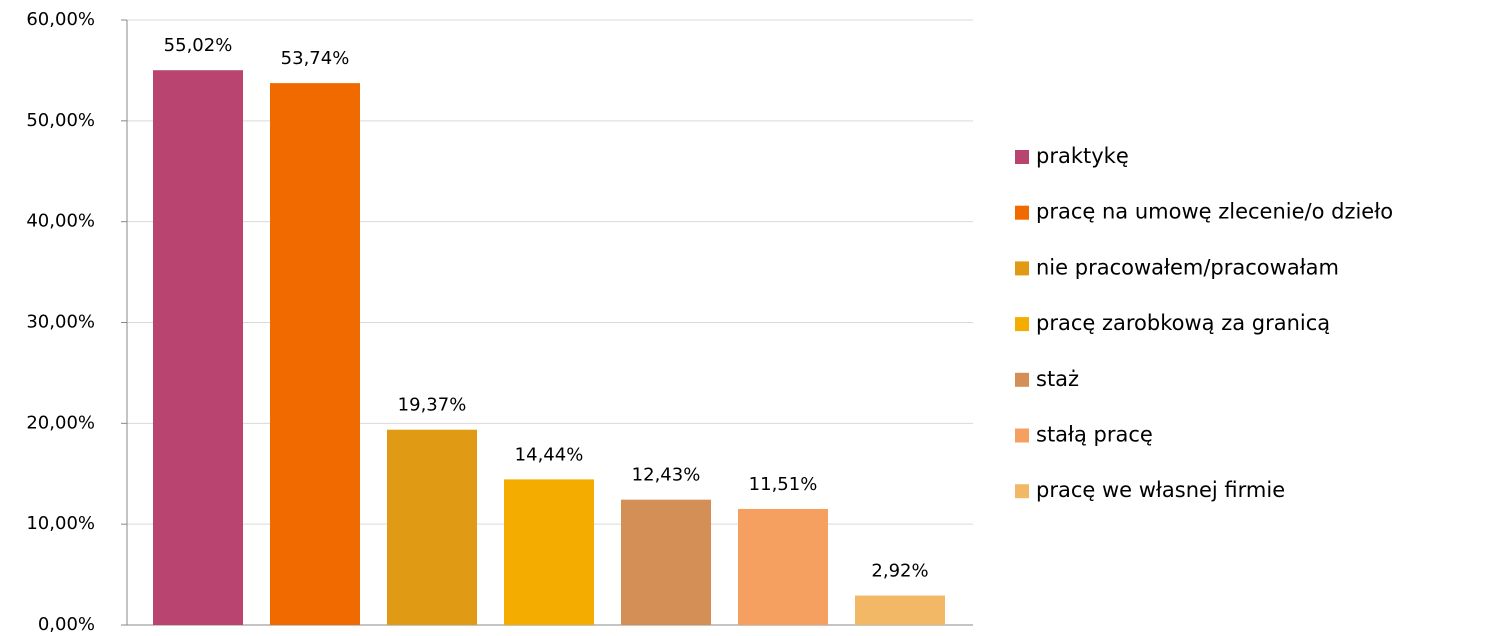 The image size is (1497, 636). What do you see at coordinates (1160, 490) in the screenshot?
I see `legend-label: pracę we własnej firmie` at bounding box center [1160, 490].